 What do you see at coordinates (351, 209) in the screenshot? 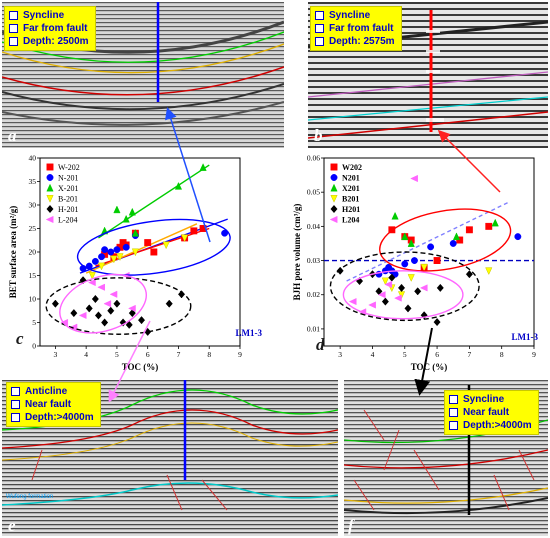
I see `legend-label: H201` at bounding box center [351, 209].